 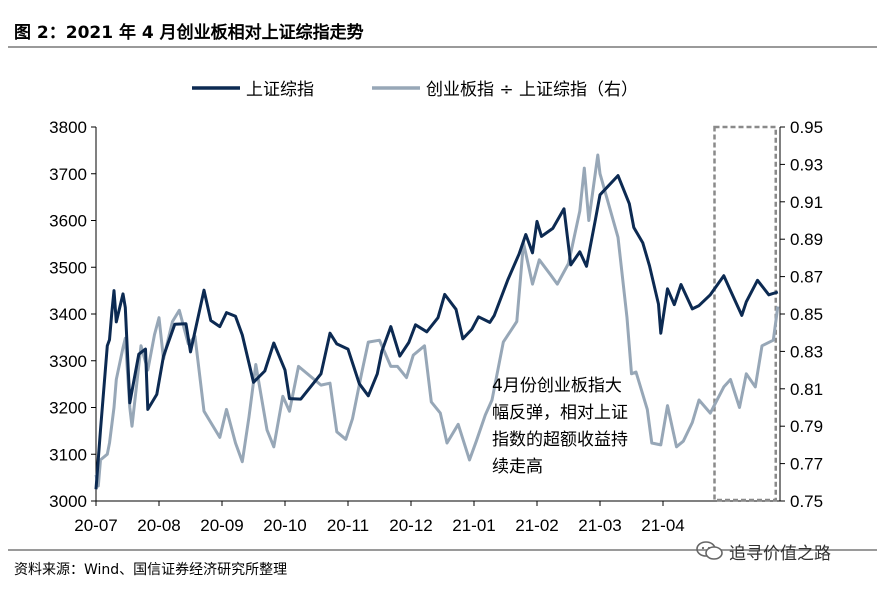 I want to click on watermark: 追寻价值之路, so click(x=763, y=552).